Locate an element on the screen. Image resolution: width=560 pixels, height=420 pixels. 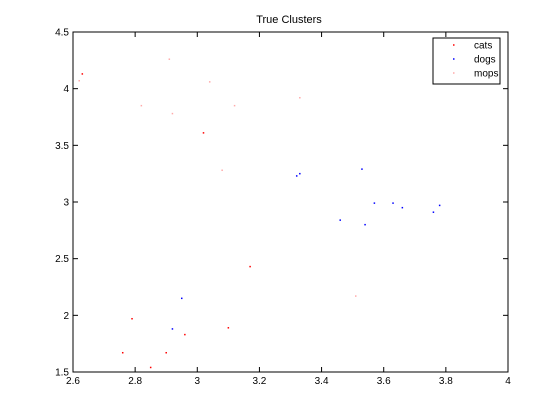
x-tick-label: 2.6 is located at coordinates (73, 381).